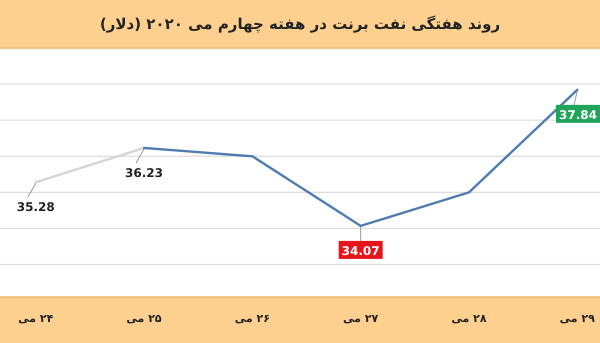 Image resolution: width=600 pixels, height=343 pixels. Describe the element at coordinates (361, 251) in the screenshot. I see `data-label: 34.07` at that location.